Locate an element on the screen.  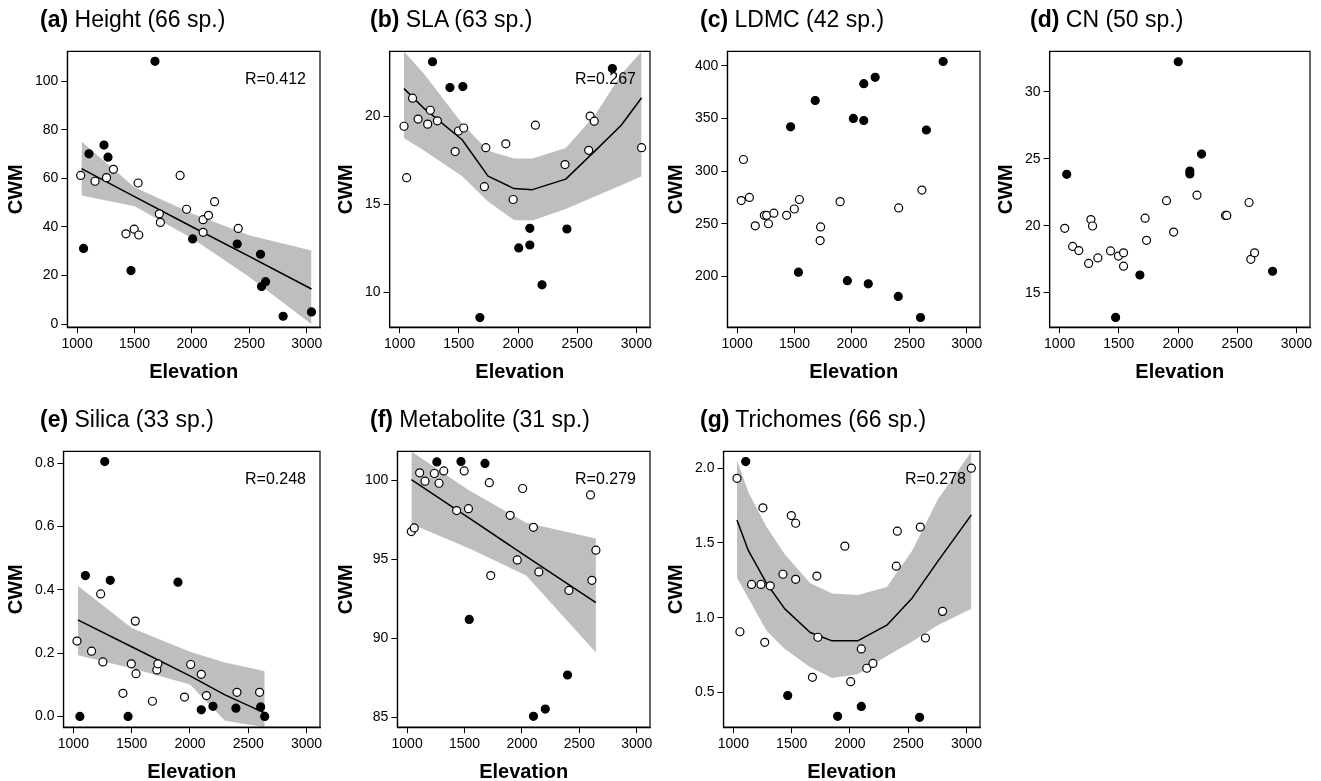
y-tick-label: 400 is located at coordinates (707, 64).